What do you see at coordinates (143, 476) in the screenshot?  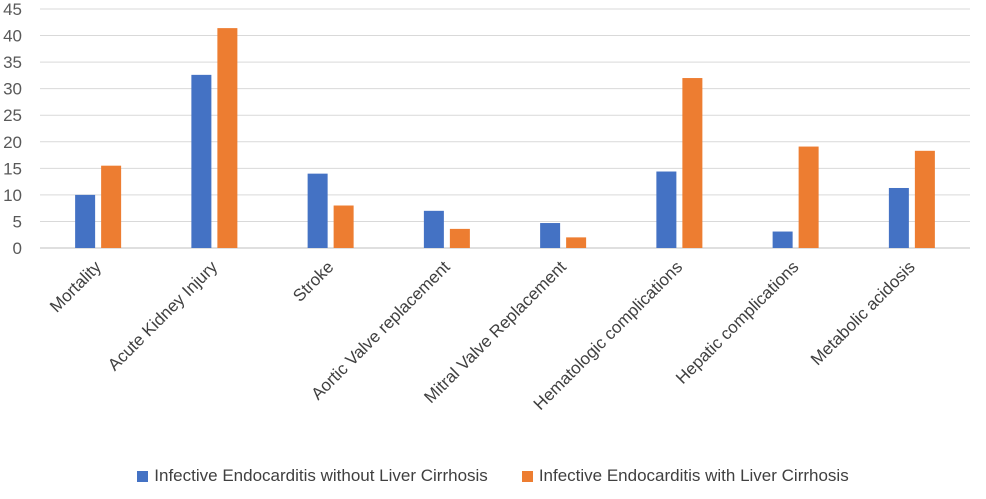 I see `legend-swatch-blue` at bounding box center [143, 476].